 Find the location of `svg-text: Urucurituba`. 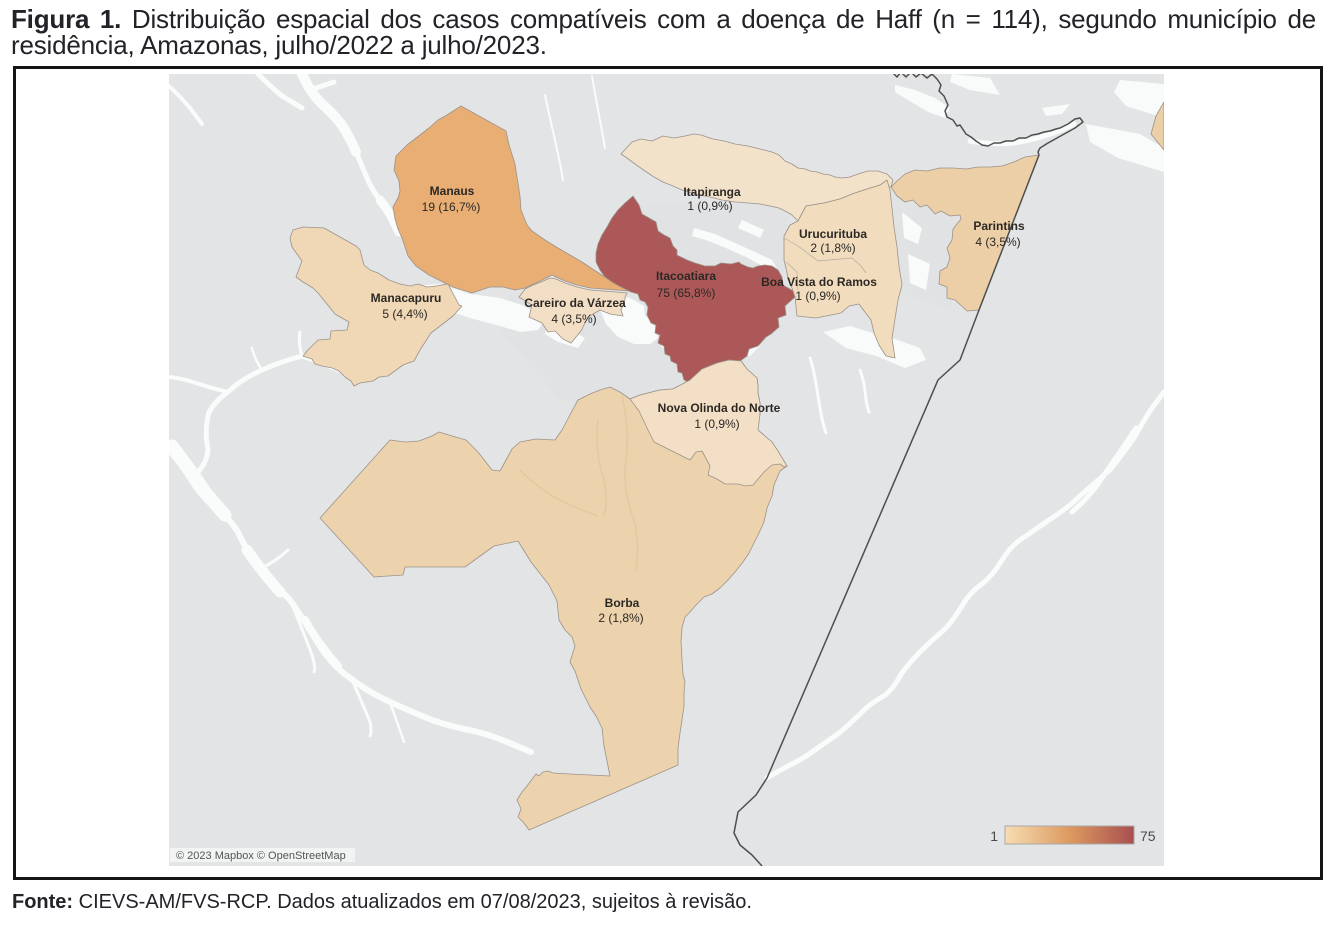

svg-text: Urucurituba is located at coordinates (833, 234).